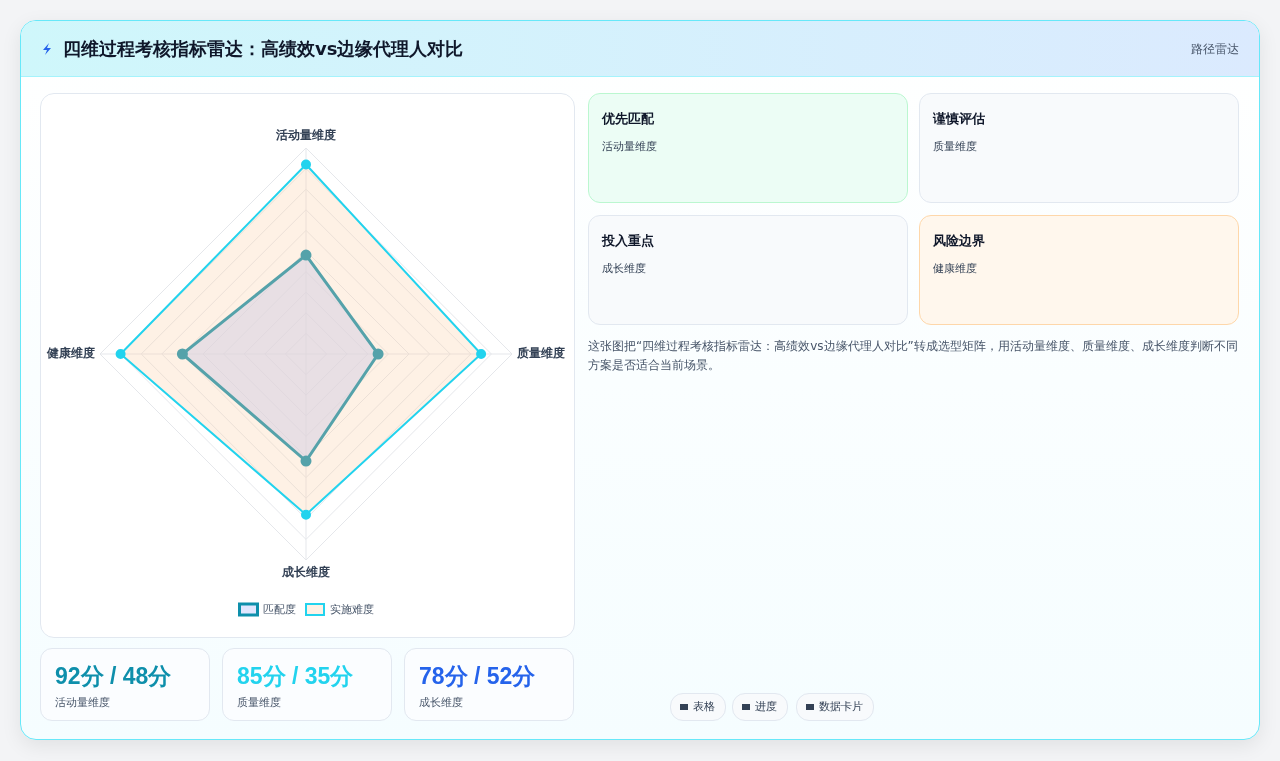 Image resolution: width=1280 pixels, height=761 pixels. What do you see at coordinates (70, 353) in the screenshot?
I see `spoke-label: 健康维度` at bounding box center [70, 353].